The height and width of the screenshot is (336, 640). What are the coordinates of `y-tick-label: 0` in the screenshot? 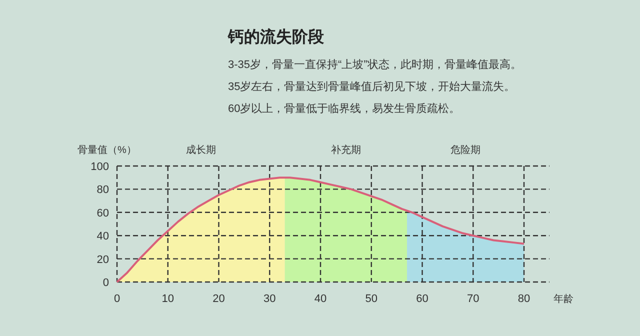 It's located at (105, 283).